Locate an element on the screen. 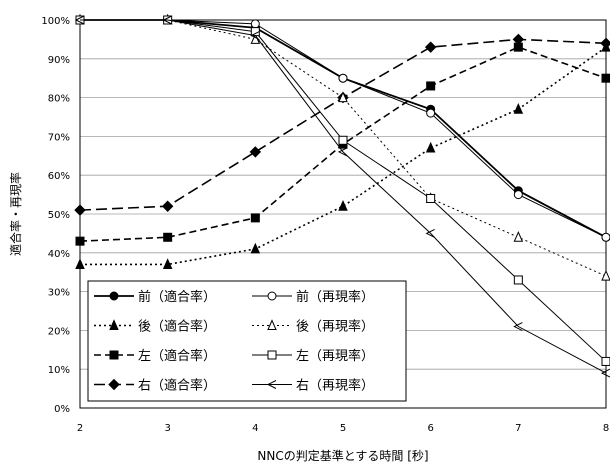  legend-entry: 前（再現率） is located at coordinates (313, 297).